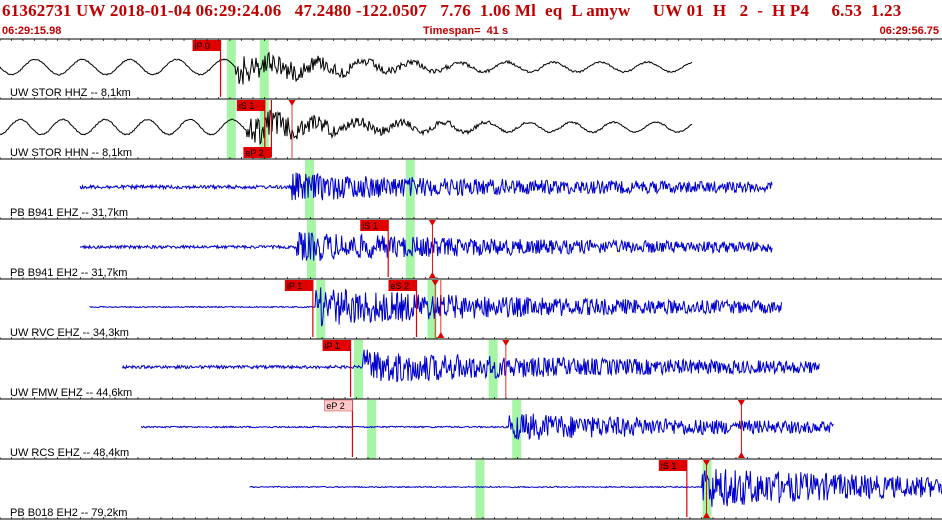  Describe the element at coordinates (202, 46) in the screenshot. I see `pick-flag-label: iP 0` at that location.